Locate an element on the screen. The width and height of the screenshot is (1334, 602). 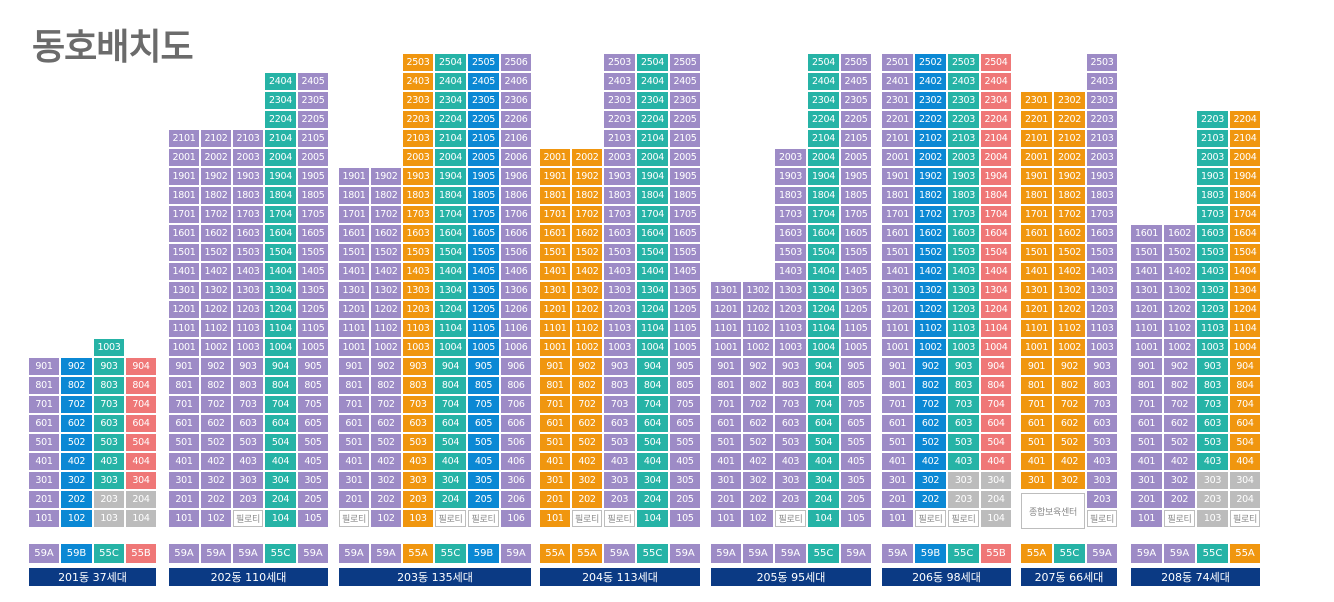
unit-cell: 202 is located at coordinates (930, 499).